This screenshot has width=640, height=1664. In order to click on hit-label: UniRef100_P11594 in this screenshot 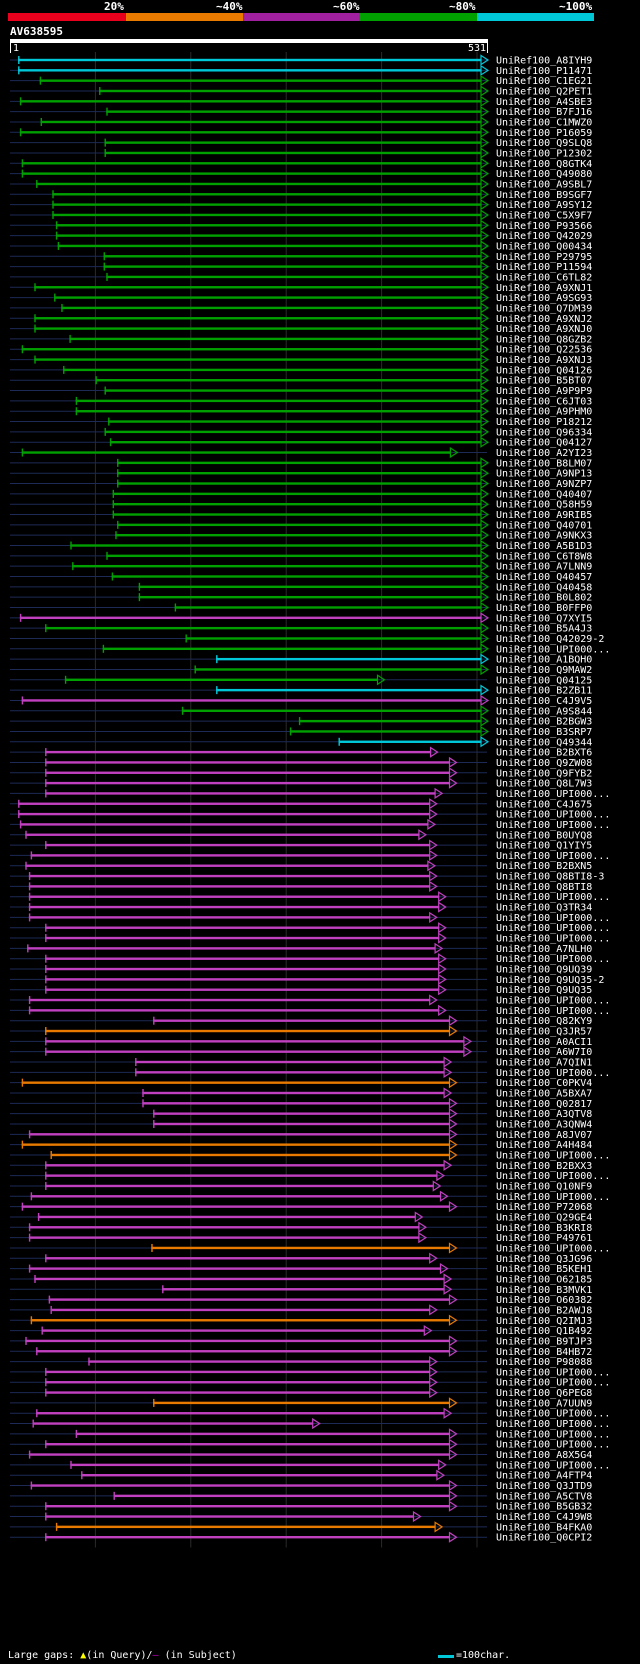, I will do `click(544, 267)`.